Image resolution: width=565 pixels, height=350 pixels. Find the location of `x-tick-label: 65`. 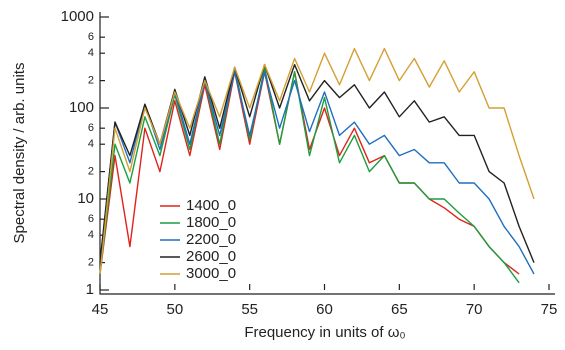

x-tick-label: 65 is located at coordinates (399, 309).